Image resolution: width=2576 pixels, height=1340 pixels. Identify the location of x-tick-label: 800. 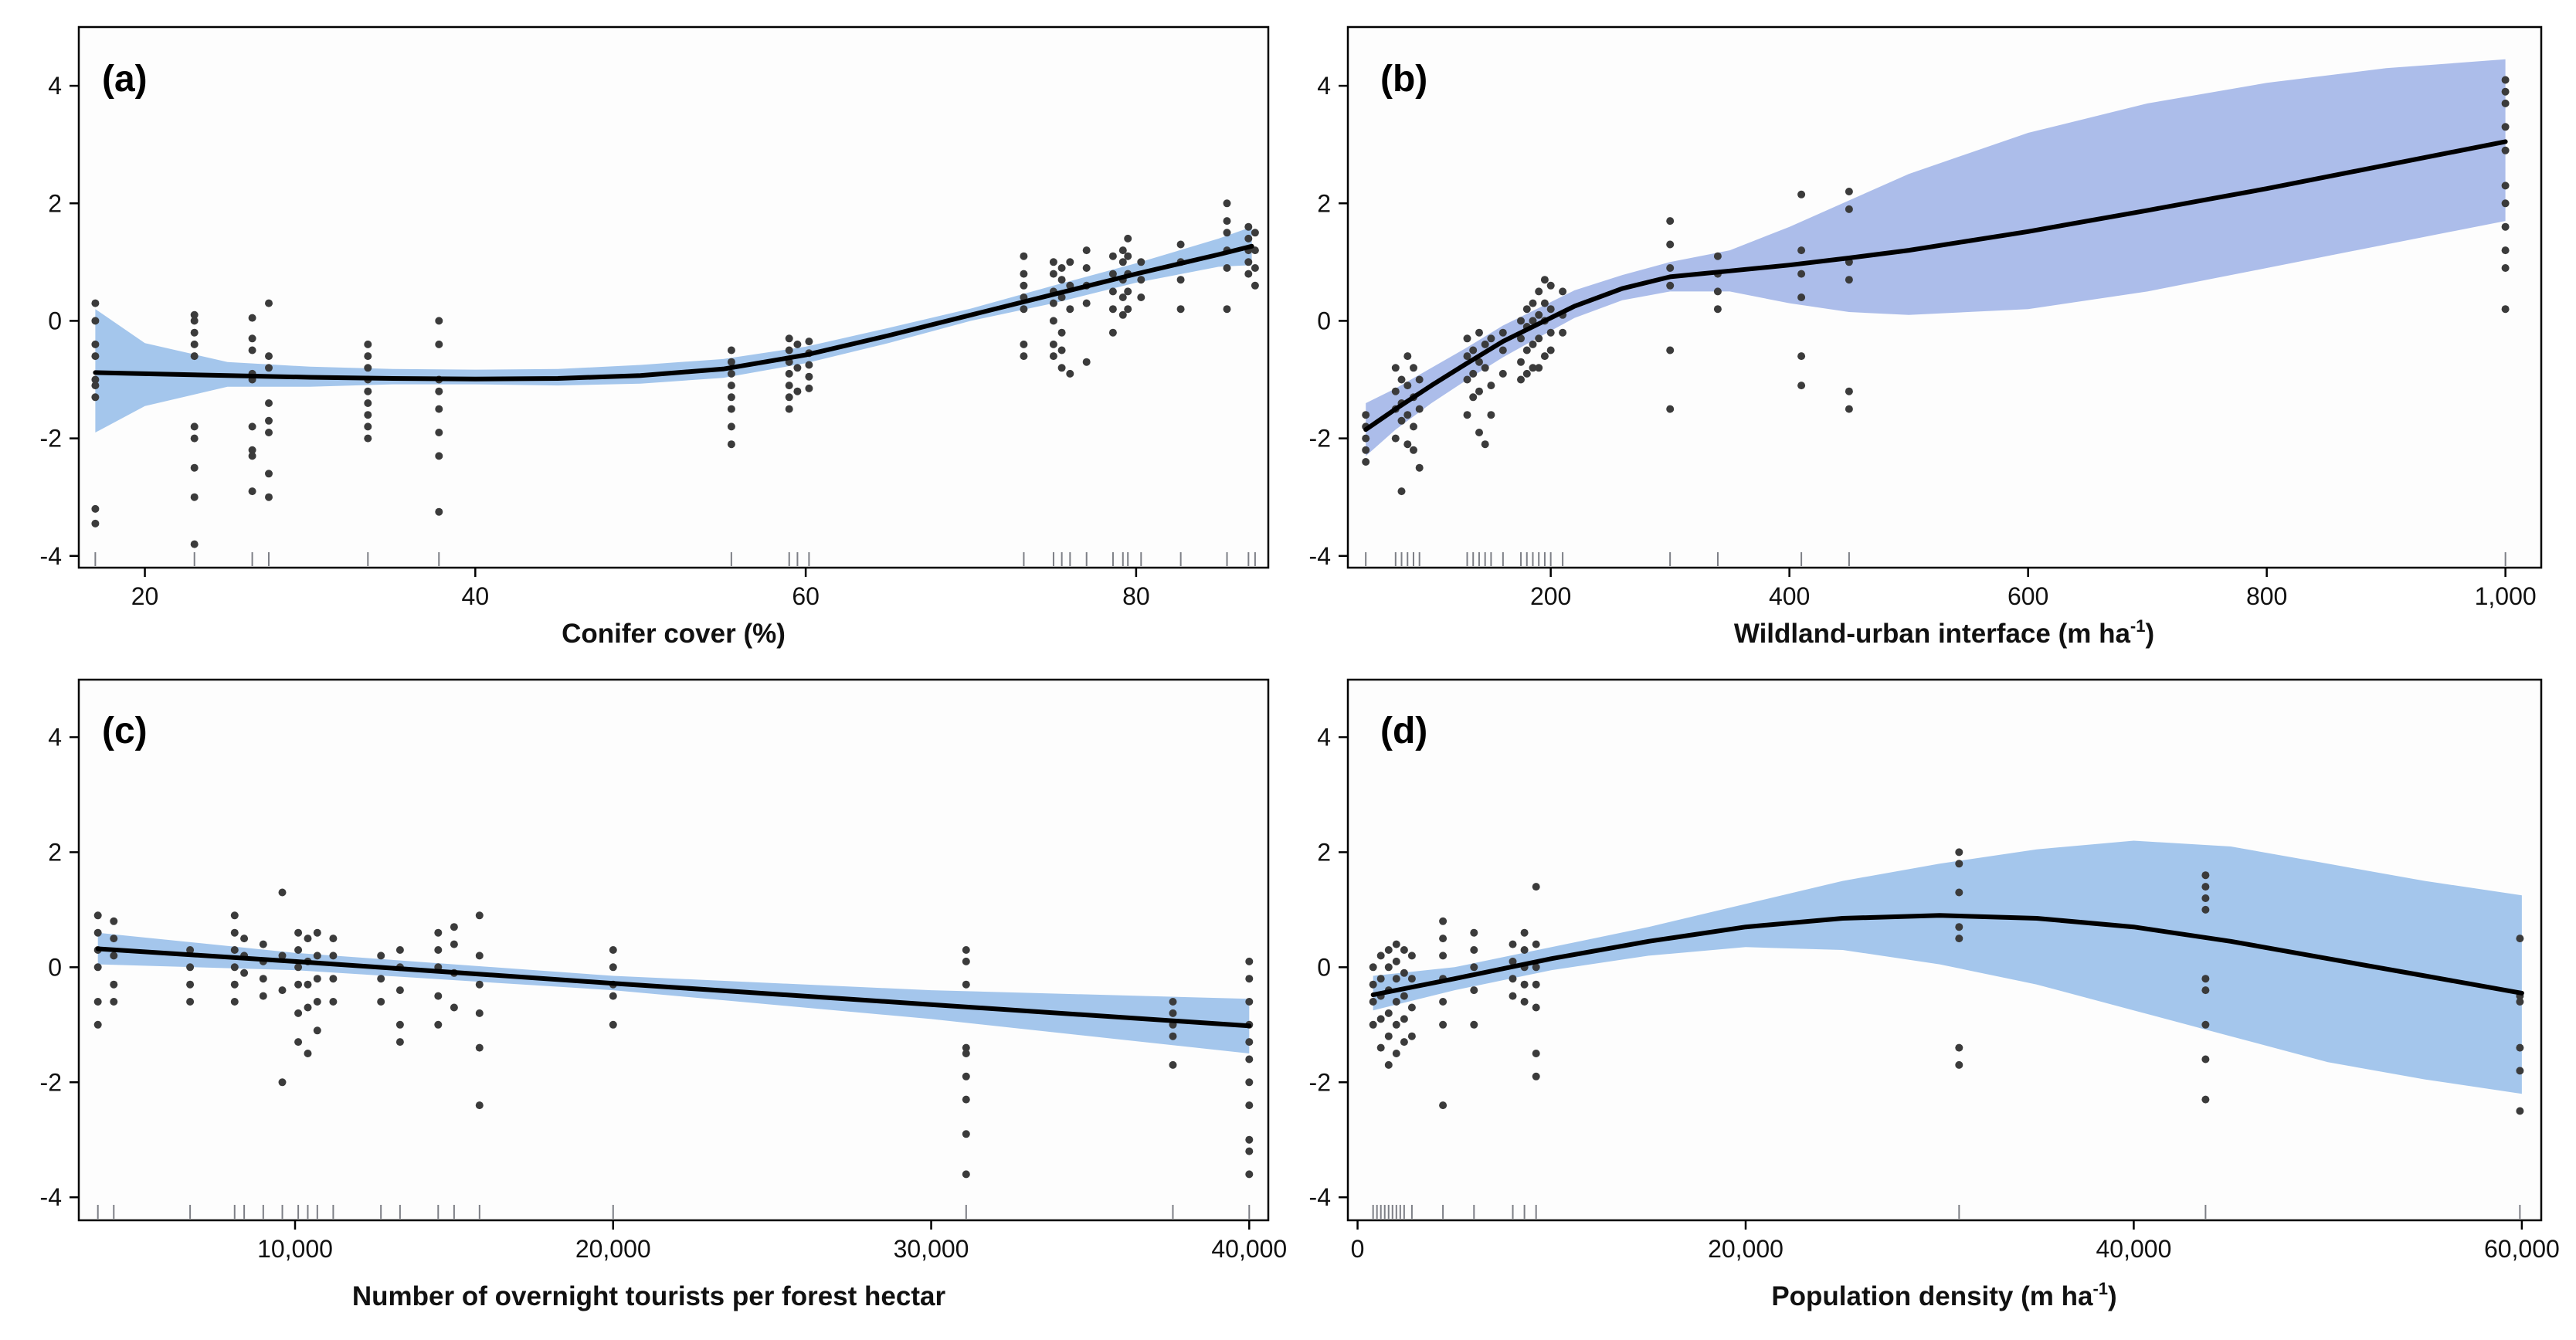
(2266, 596).